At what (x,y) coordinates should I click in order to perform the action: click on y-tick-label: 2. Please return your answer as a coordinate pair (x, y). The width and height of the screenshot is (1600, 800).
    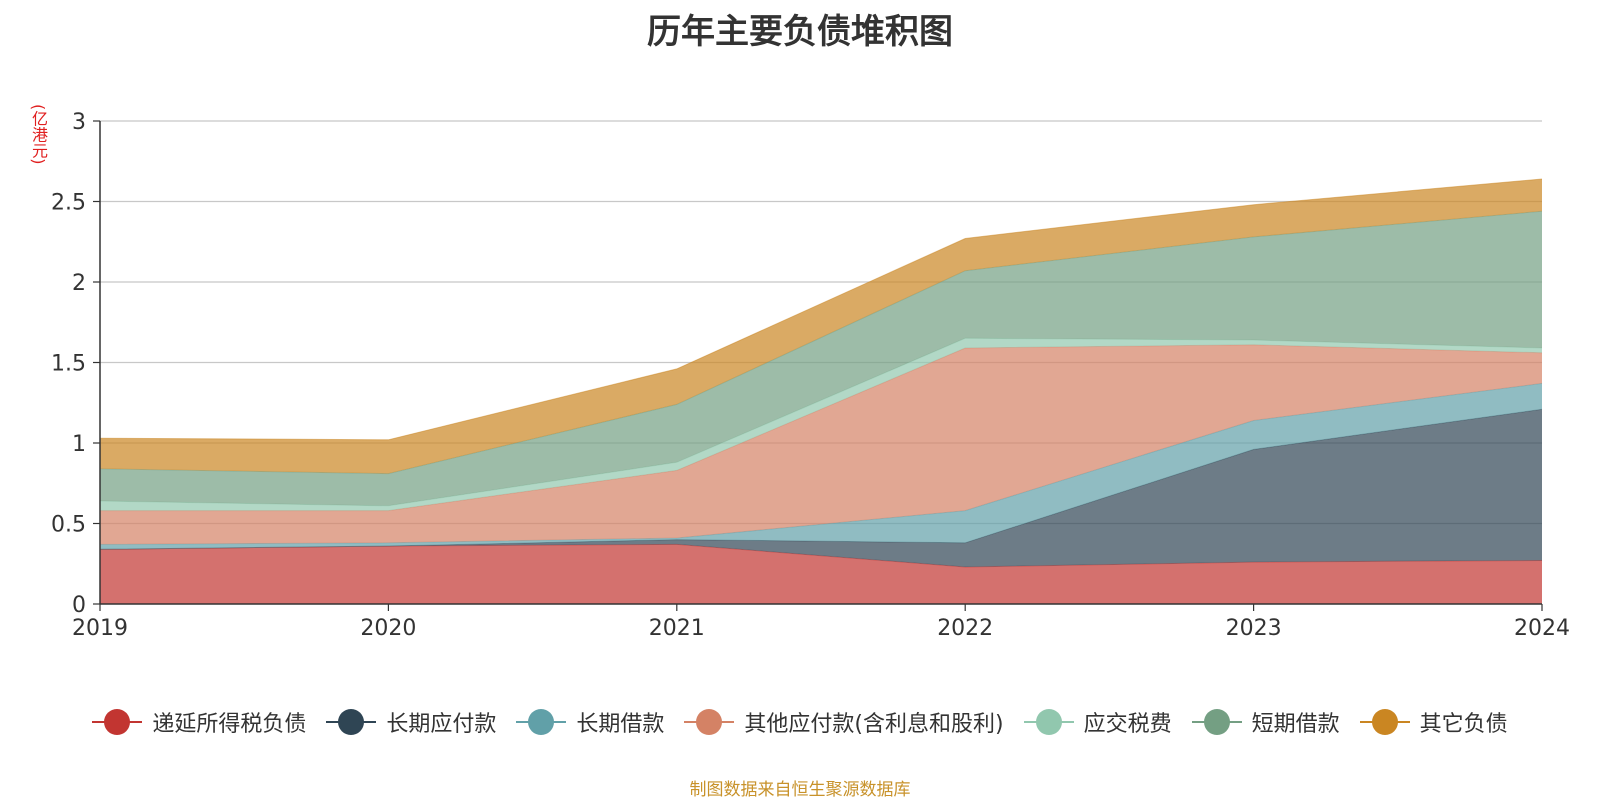
    Looking at the image, I should click on (79, 283).